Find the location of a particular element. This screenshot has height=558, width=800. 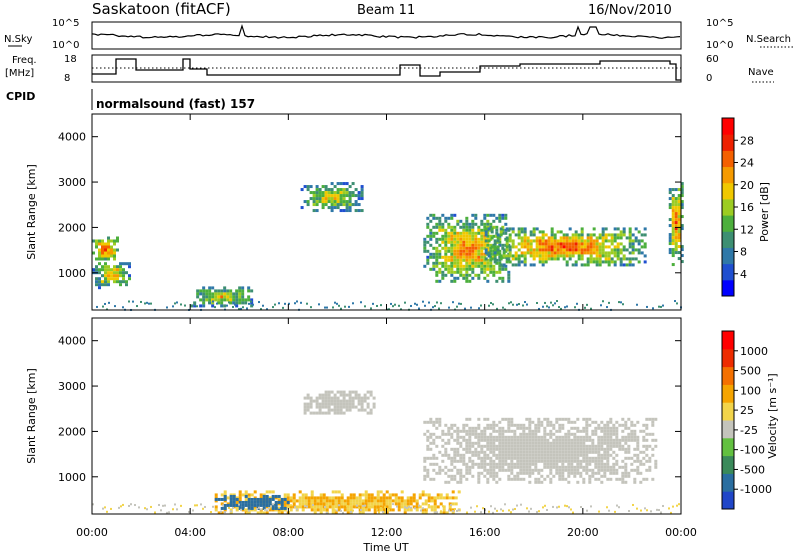

velocity-ytick-label: 3000 is located at coordinates (72, 386).